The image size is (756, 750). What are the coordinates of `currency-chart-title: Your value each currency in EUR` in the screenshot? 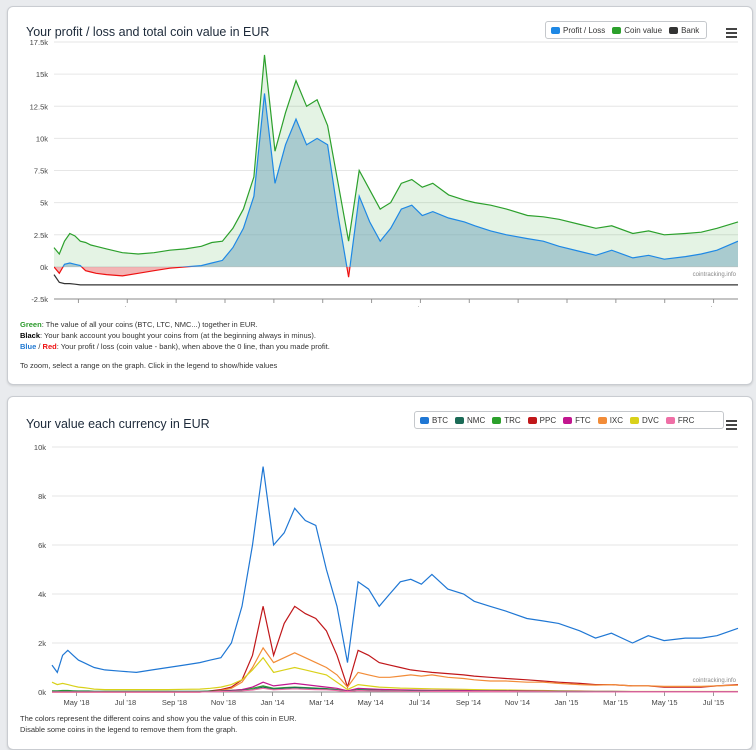 It's located at (118, 424).